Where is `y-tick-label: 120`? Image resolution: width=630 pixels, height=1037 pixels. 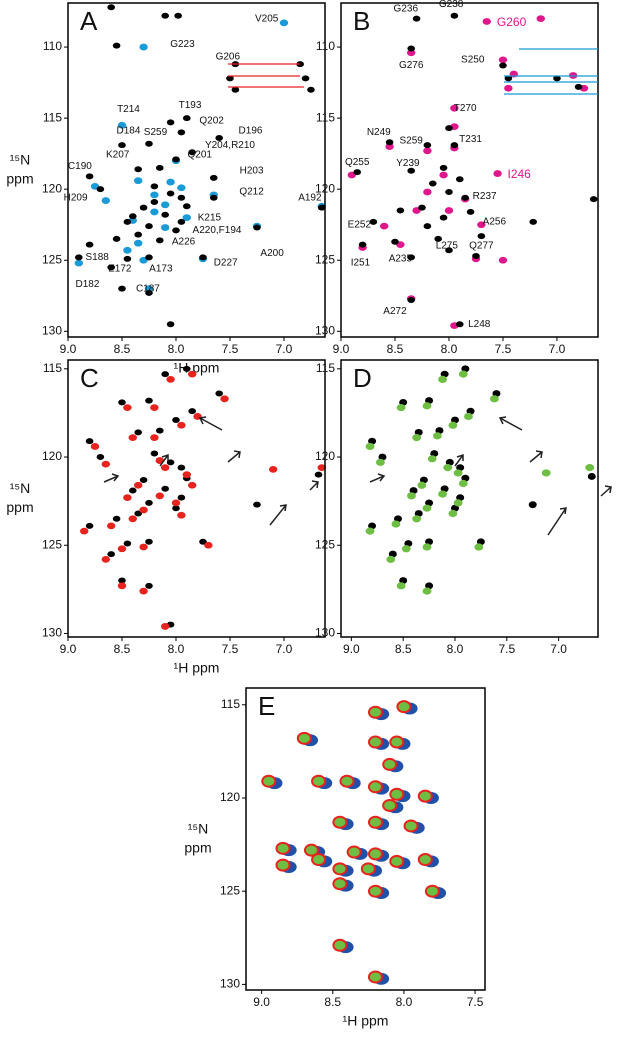
y-tick-label: 120 is located at coordinates (230, 797).